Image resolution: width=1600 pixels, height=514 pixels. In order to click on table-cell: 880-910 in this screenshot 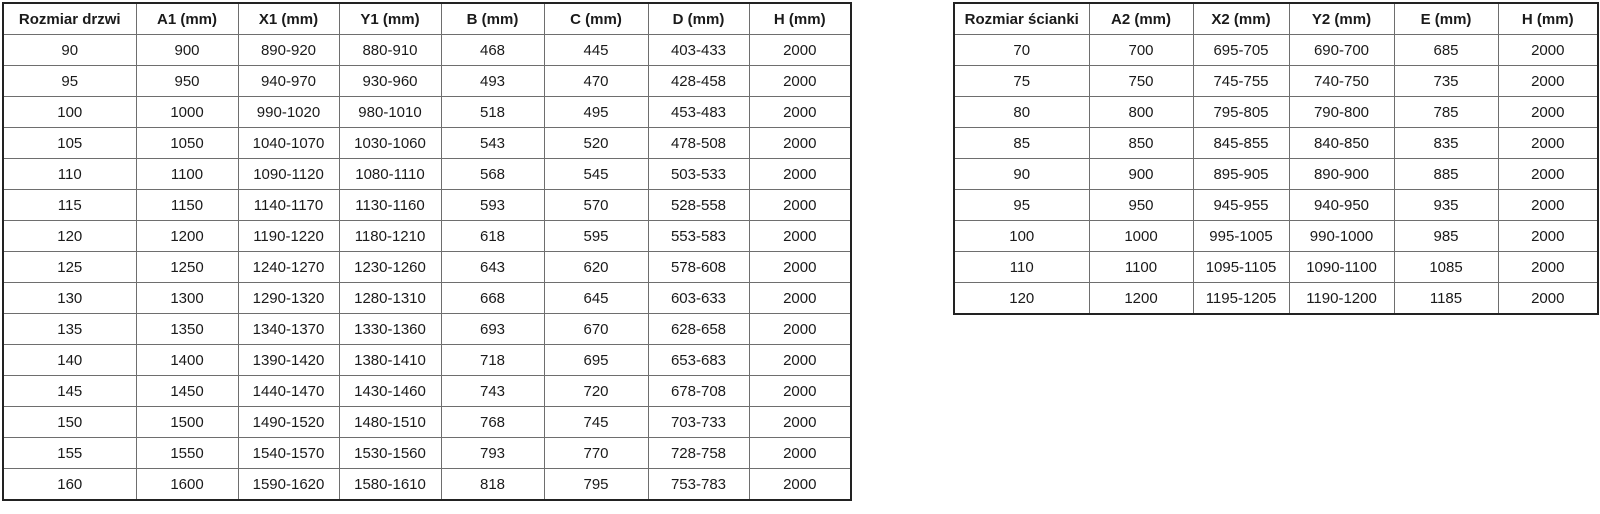, I will do `click(390, 50)`.